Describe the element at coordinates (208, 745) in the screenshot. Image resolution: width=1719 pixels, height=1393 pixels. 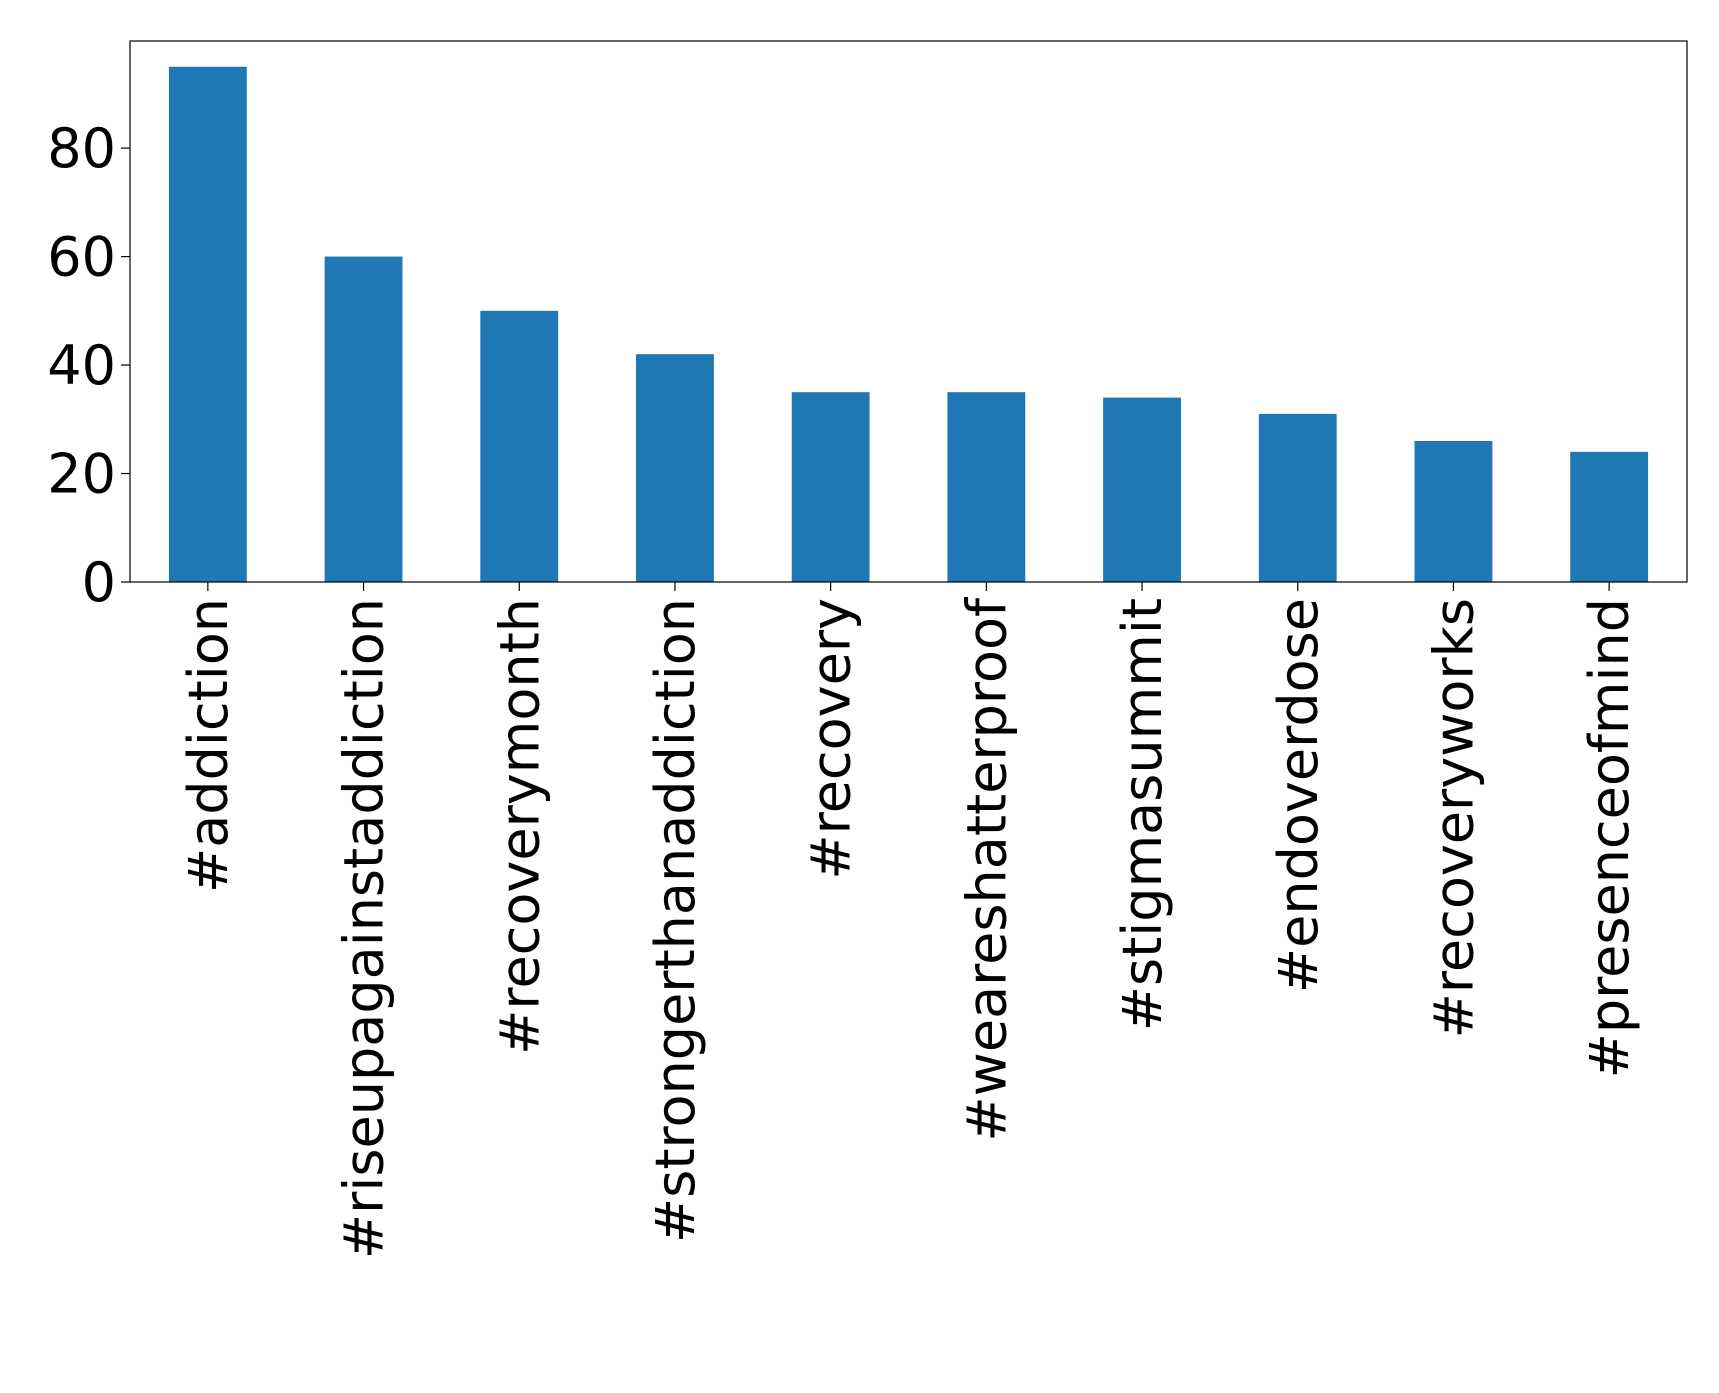
I see `x-tick-label: #addiction` at that location.